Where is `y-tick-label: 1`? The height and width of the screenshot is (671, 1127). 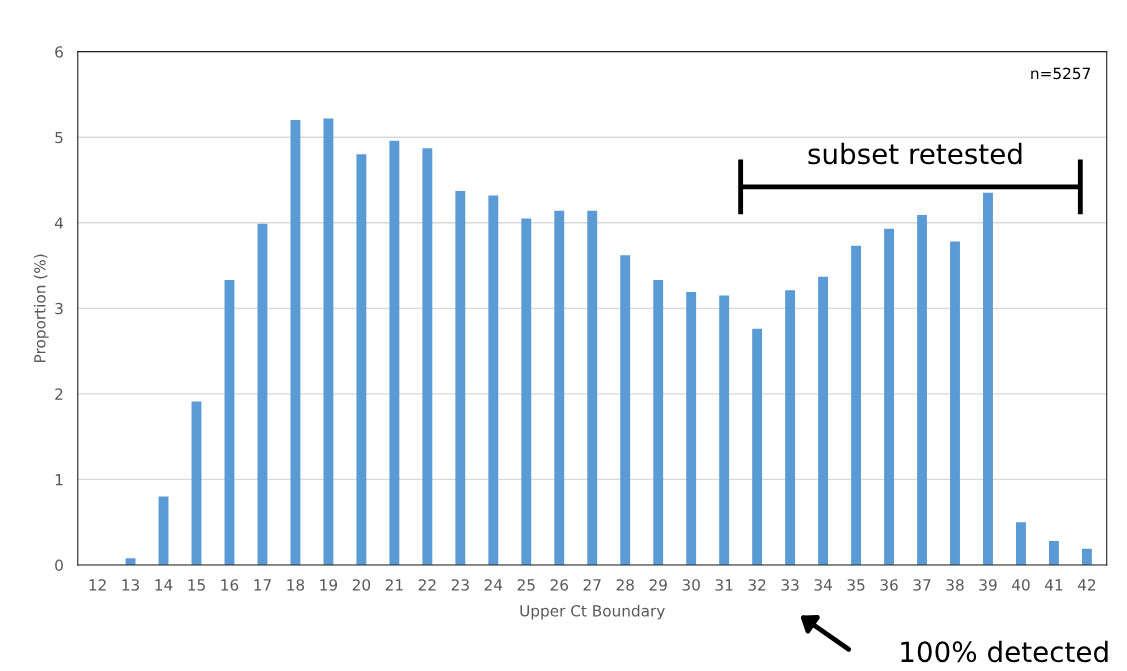 y-tick-label: 1 is located at coordinates (59, 480).